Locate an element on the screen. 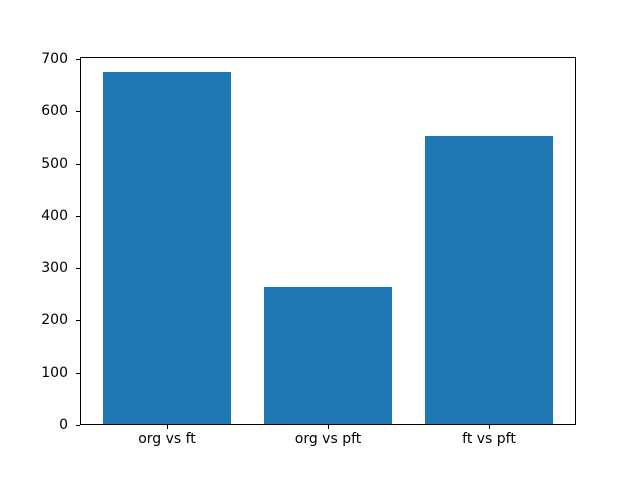  bar-org-vs-pft is located at coordinates (328, 355).